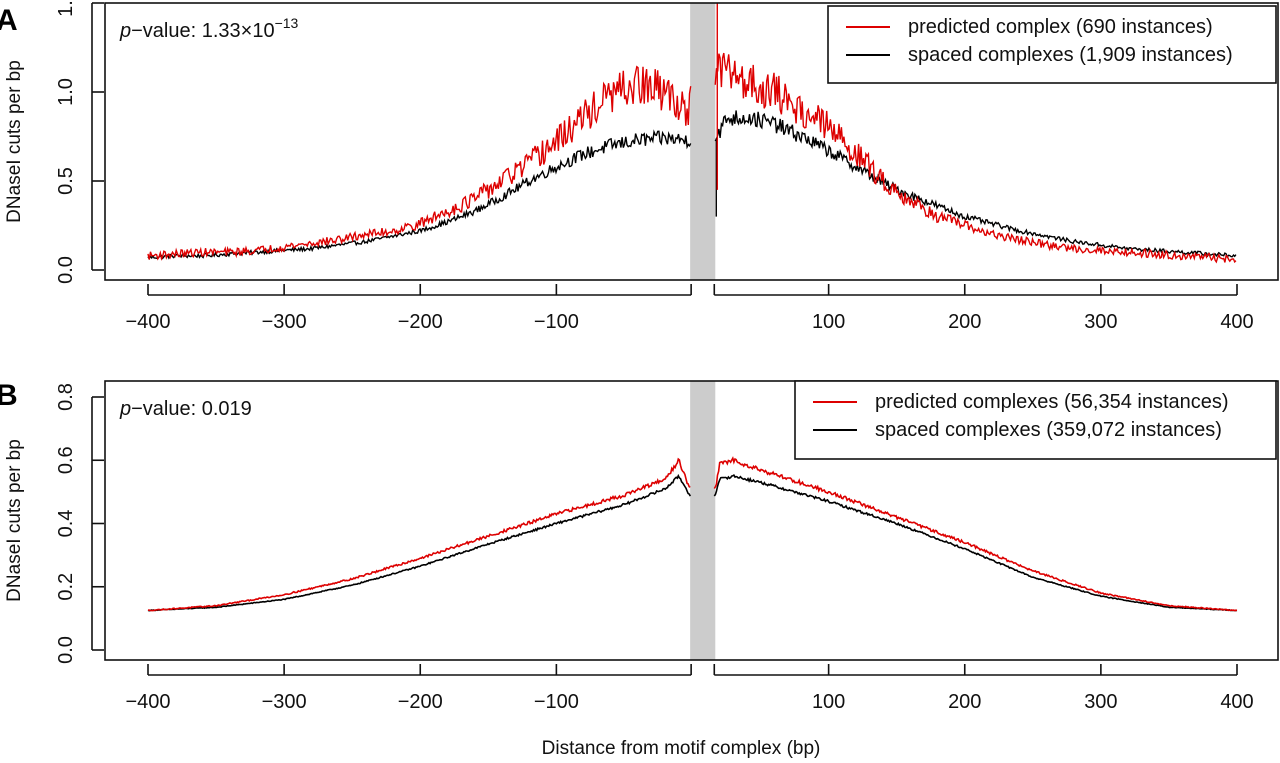 Image resolution: width=1280 pixels, height=763 pixels. Describe the element at coordinates (9, 20) in the screenshot. I see `panel-letter: A` at that location.